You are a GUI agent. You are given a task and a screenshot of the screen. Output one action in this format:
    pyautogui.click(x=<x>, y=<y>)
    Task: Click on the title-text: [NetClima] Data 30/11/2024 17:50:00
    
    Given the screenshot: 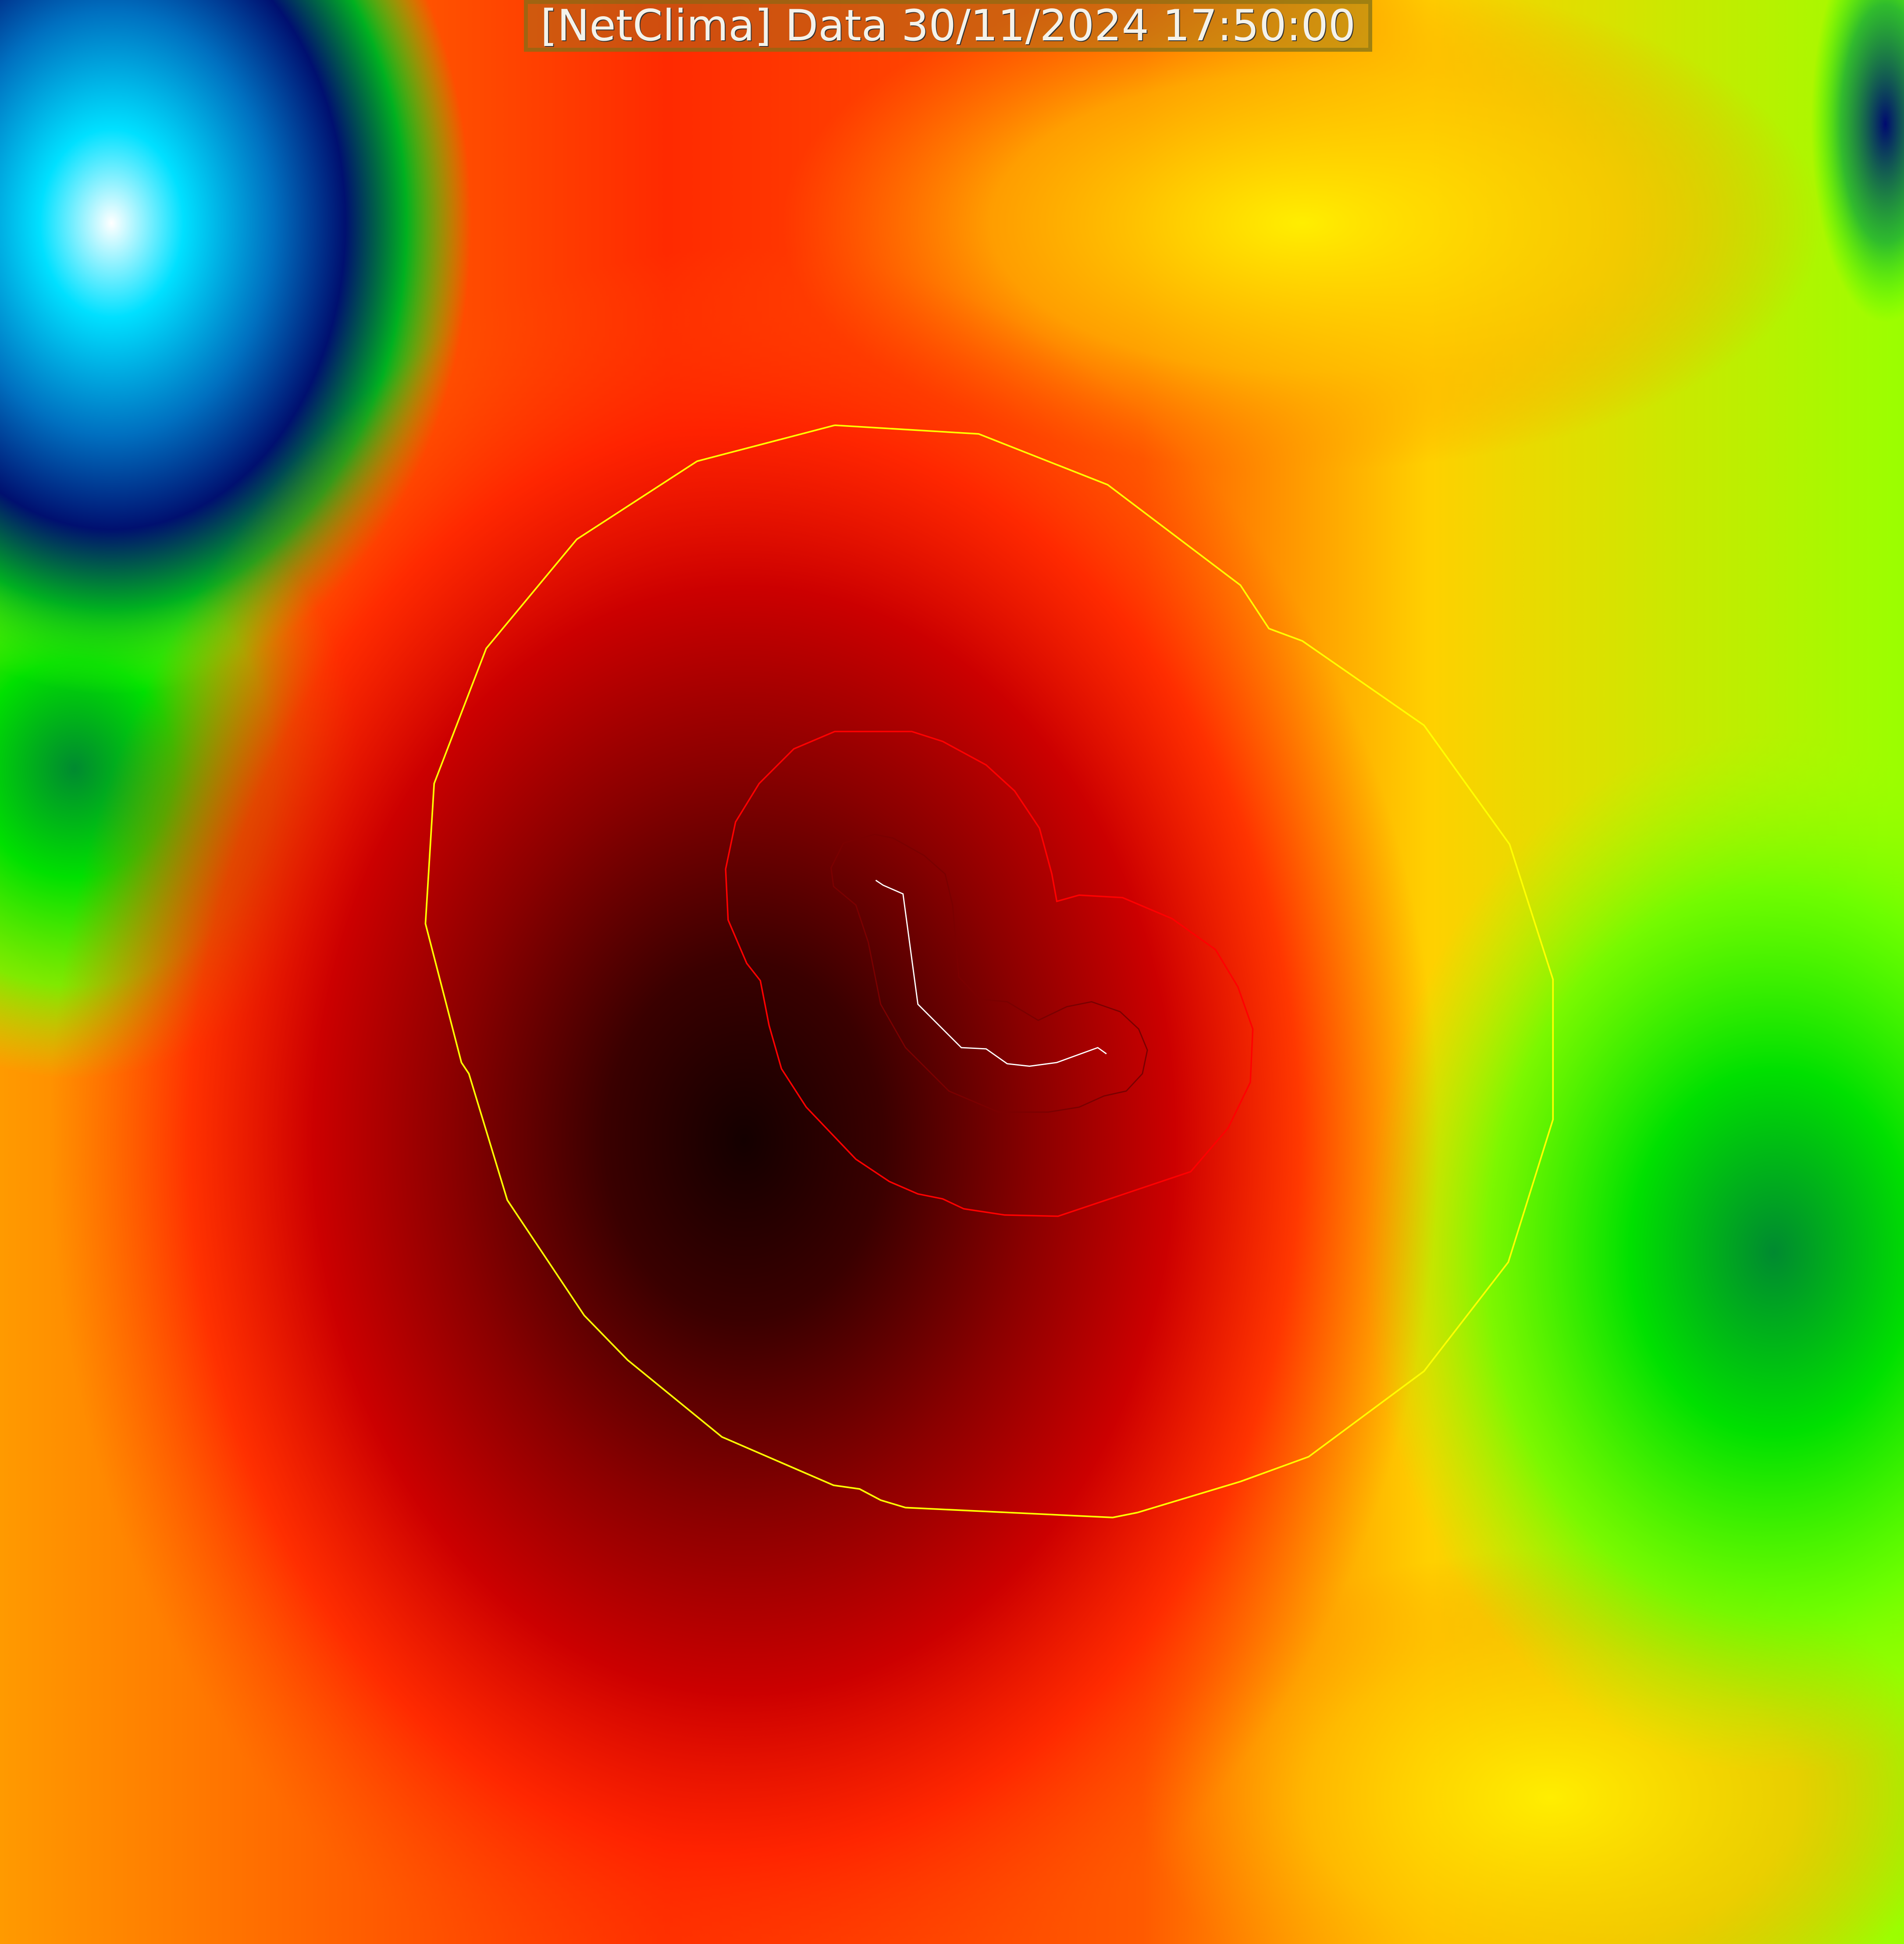 What is the action you would take?
    pyautogui.click(x=948, y=26)
    